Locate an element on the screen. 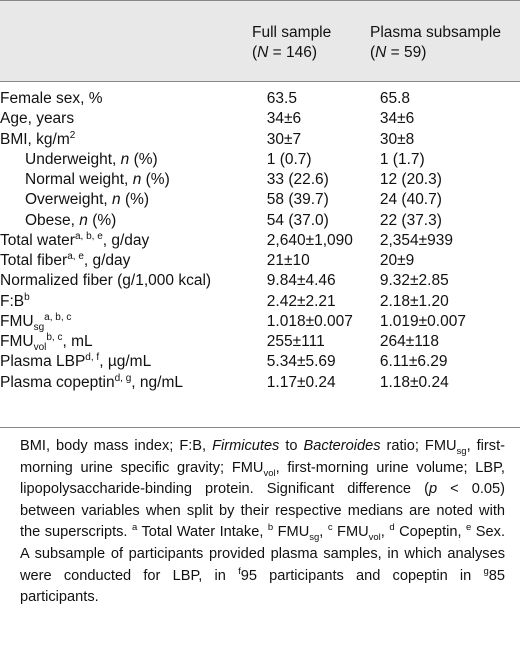  full-sample-value: 63.5 is located at coordinates (281, 98).